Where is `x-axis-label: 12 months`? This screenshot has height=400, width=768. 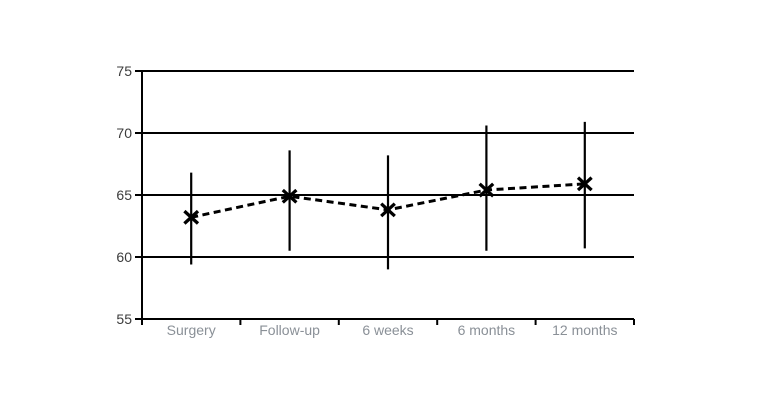 x-axis-label: 12 months is located at coordinates (584, 330).